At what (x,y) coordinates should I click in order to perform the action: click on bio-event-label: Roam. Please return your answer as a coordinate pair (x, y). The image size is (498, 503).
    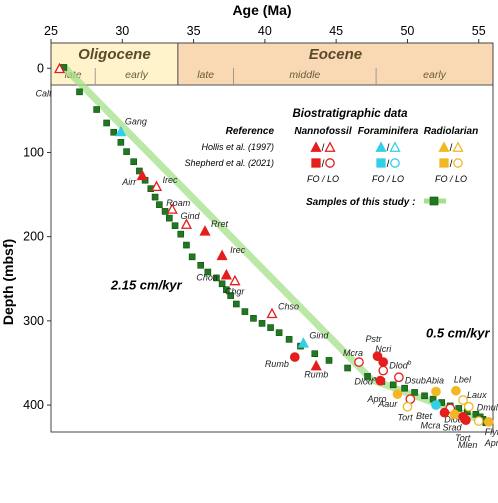
    Looking at the image, I should click on (178, 203).